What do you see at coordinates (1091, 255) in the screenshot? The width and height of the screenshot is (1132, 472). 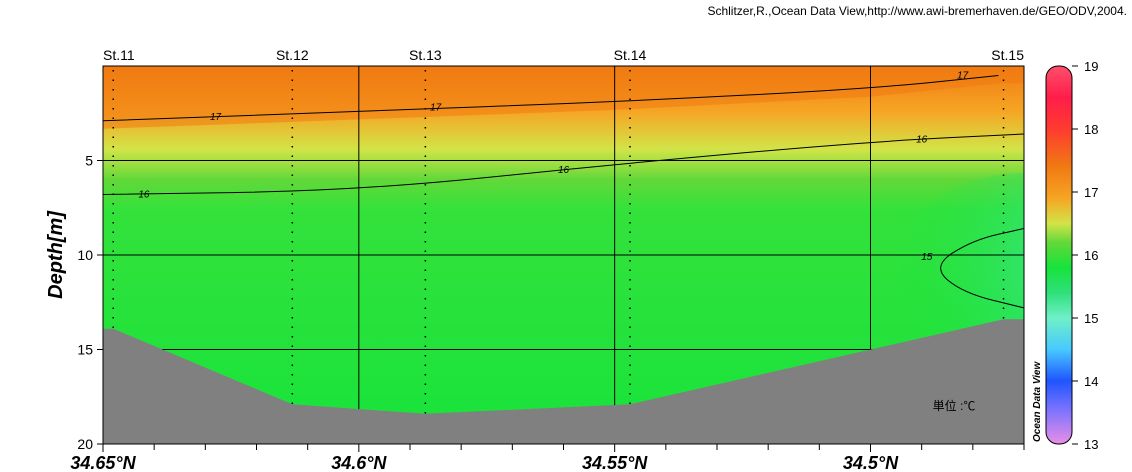 I see `colorbar-tick-label: 16` at bounding box center [1091, 255].